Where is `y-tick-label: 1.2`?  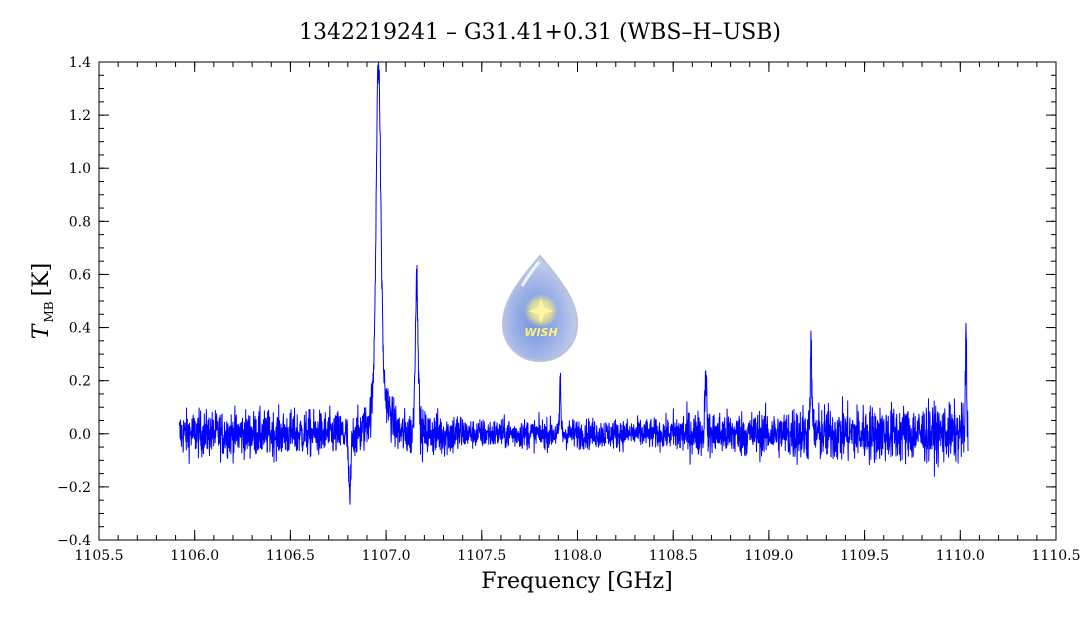
y-tick-label: 1.2 is located at coordinates (80, 116).